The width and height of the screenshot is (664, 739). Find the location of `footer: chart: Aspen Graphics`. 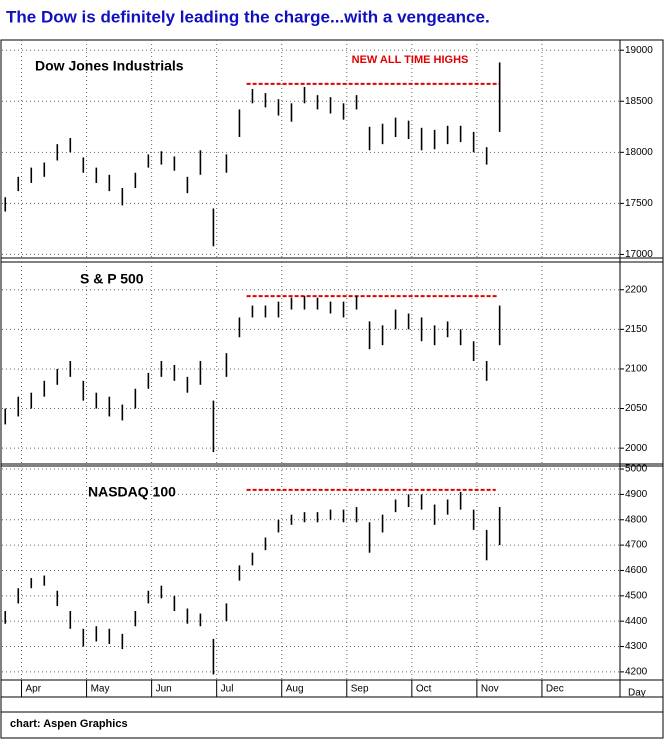

footer: chart: Aspen Graphics is located at coordinates (69, 724).